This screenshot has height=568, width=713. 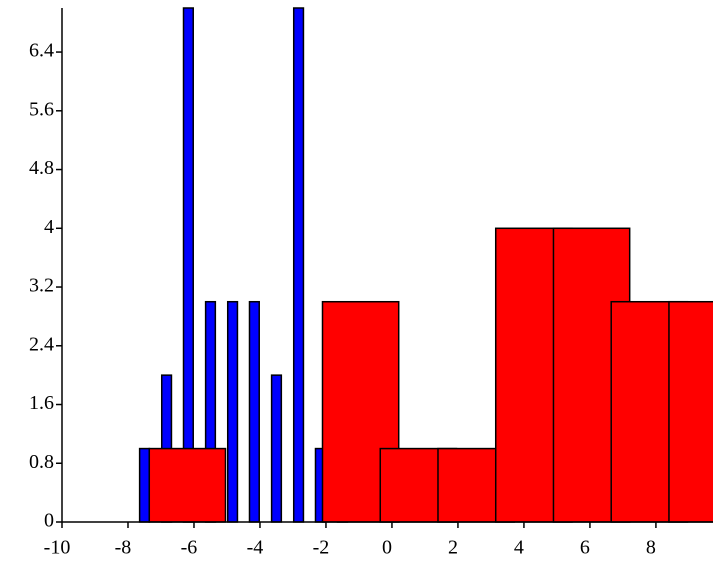 What do you see at coordinates (519, 548) in the screenshot?
I see `x-tick-label: 4` at bounding box center [519, 548].